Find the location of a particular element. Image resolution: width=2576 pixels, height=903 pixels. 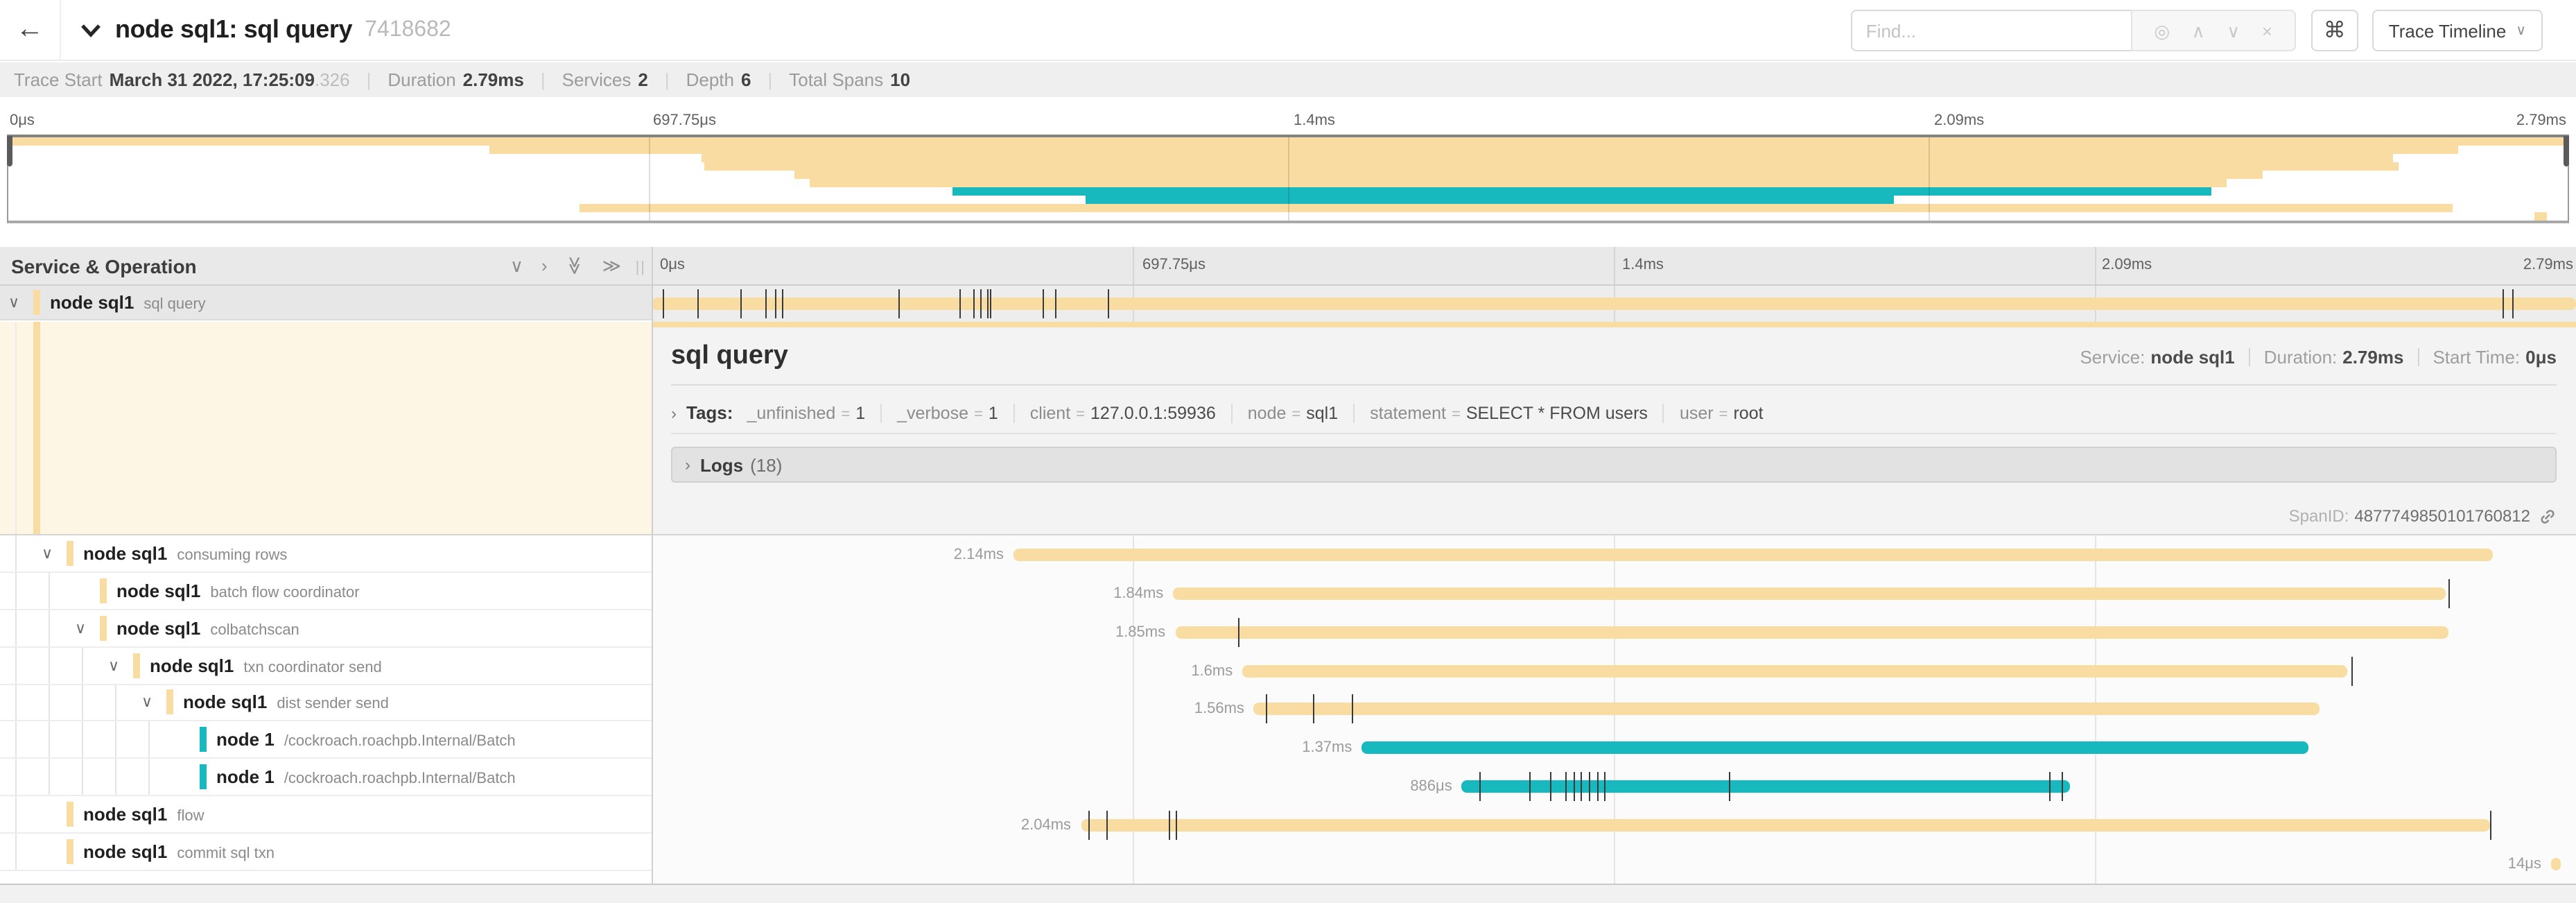

span-service-name: node 1/cockroach.roachpb.Internal/Batch is located at coordinates (366, 739).